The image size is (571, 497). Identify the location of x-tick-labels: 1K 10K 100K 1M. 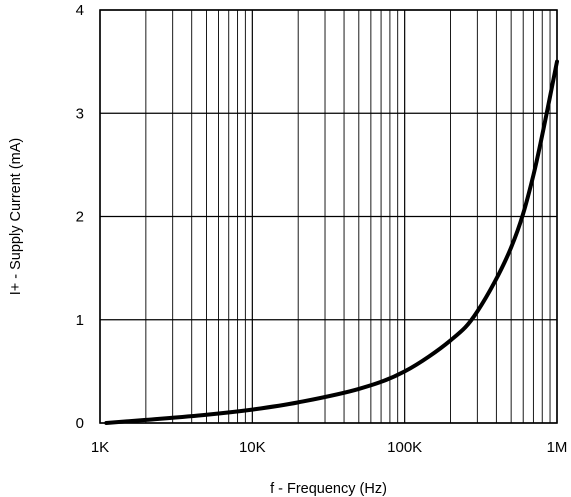
(329, 447).